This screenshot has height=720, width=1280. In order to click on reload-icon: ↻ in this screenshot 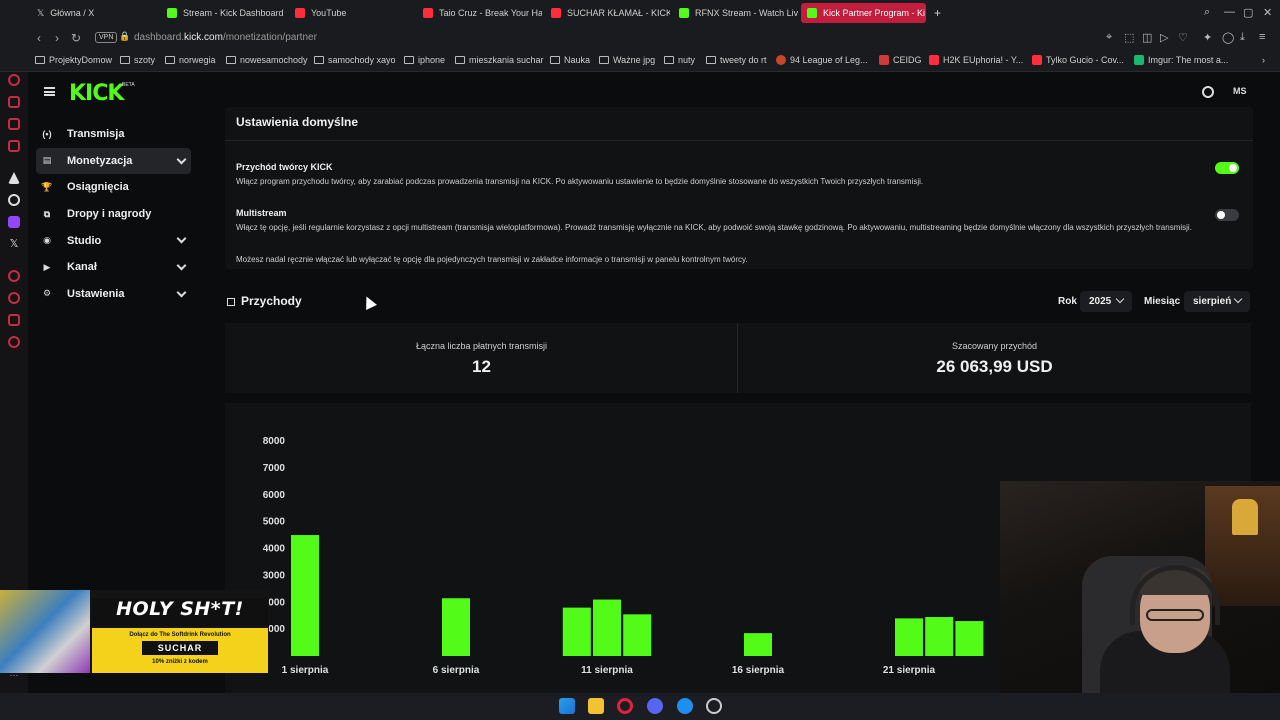, I will do `click(76, 38)`.